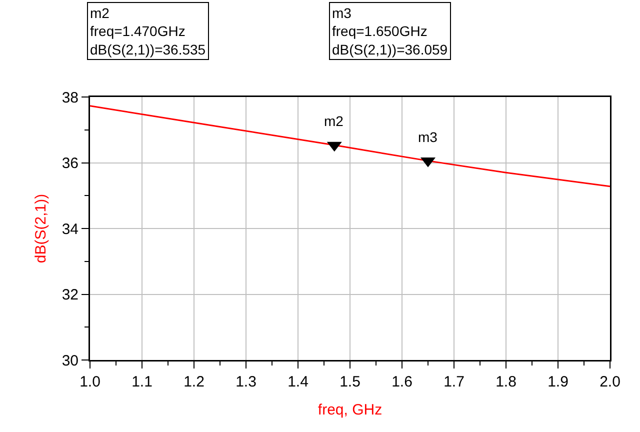 This screenshot has height=432, width=640. Describe the element at coordinates (148, 31) in the screenshot. I see `text: m2 freq=1.470GHz dB(S(2,1))=36.535` at that location.